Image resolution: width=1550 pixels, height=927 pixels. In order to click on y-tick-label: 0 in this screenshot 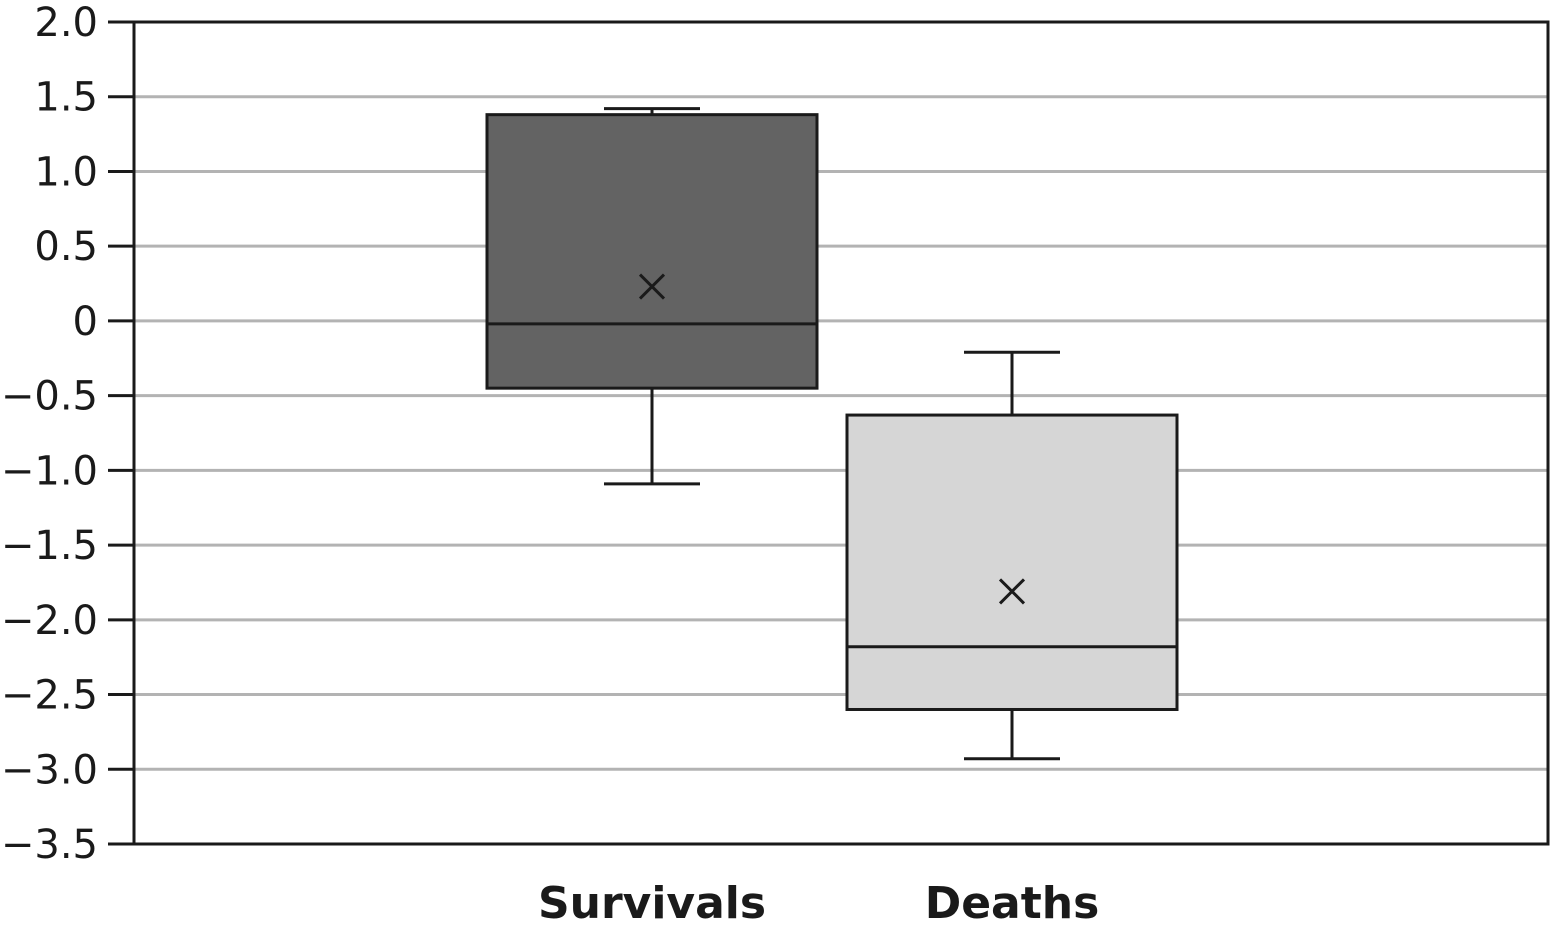, I will do `click(85, 322)`.